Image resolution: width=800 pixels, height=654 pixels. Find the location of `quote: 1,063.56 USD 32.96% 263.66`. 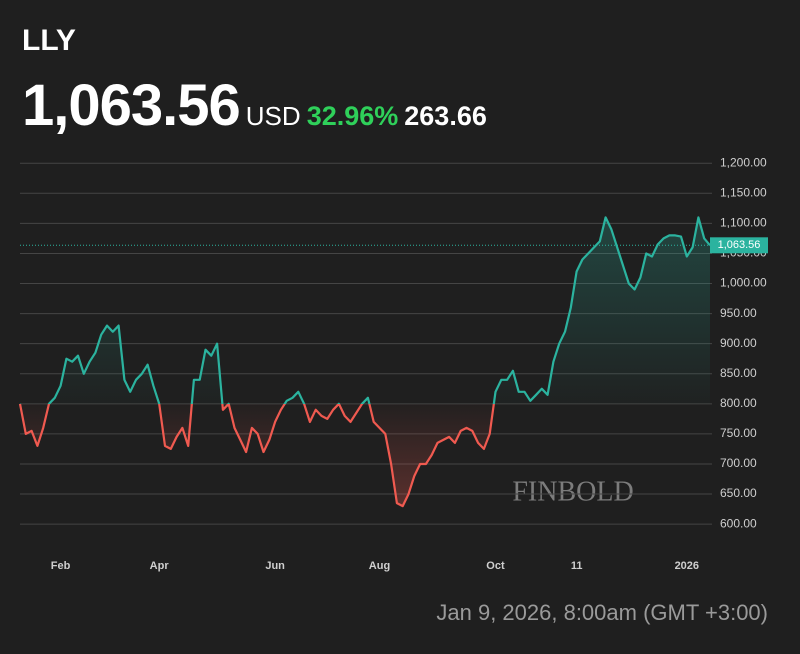

quote: 1,063.56 USD 32.96% 263.66 is located at coordinates (254, 105).